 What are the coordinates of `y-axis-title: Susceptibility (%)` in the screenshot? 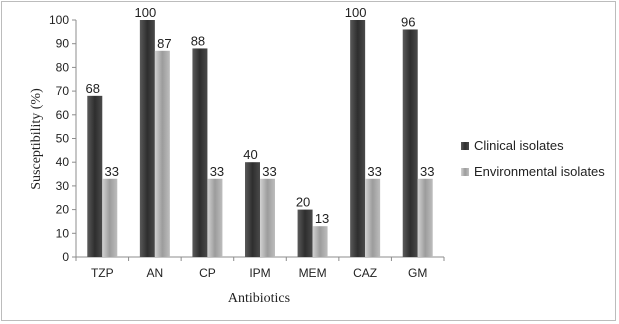 It's located at (36, 139).